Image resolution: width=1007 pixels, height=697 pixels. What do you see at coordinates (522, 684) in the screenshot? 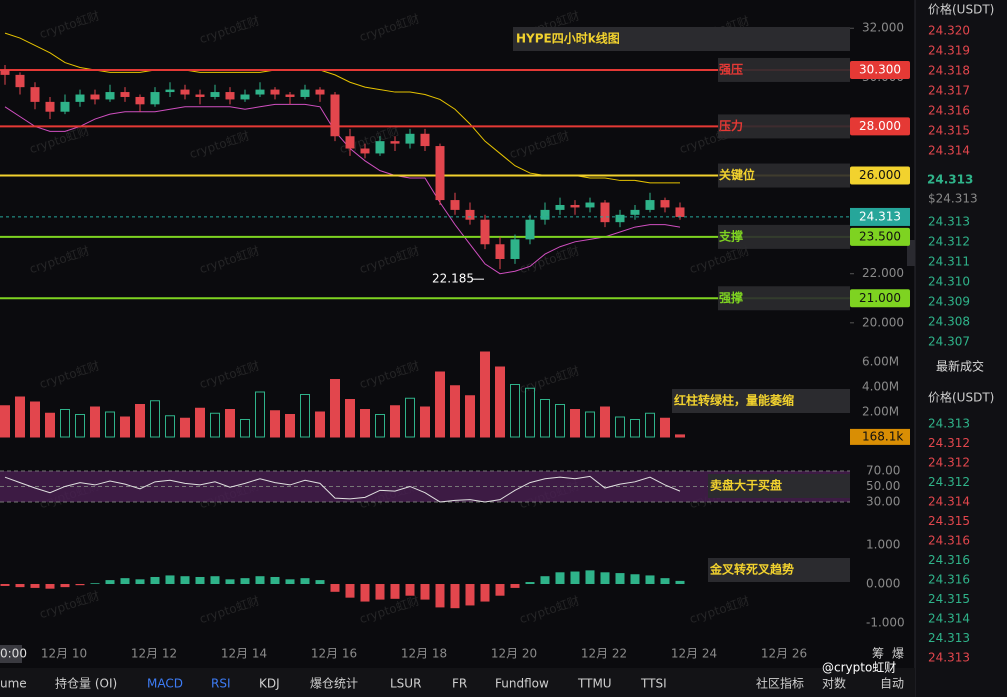
I see `toolbar-item: Fundflow` at bounding box center [522, 684].